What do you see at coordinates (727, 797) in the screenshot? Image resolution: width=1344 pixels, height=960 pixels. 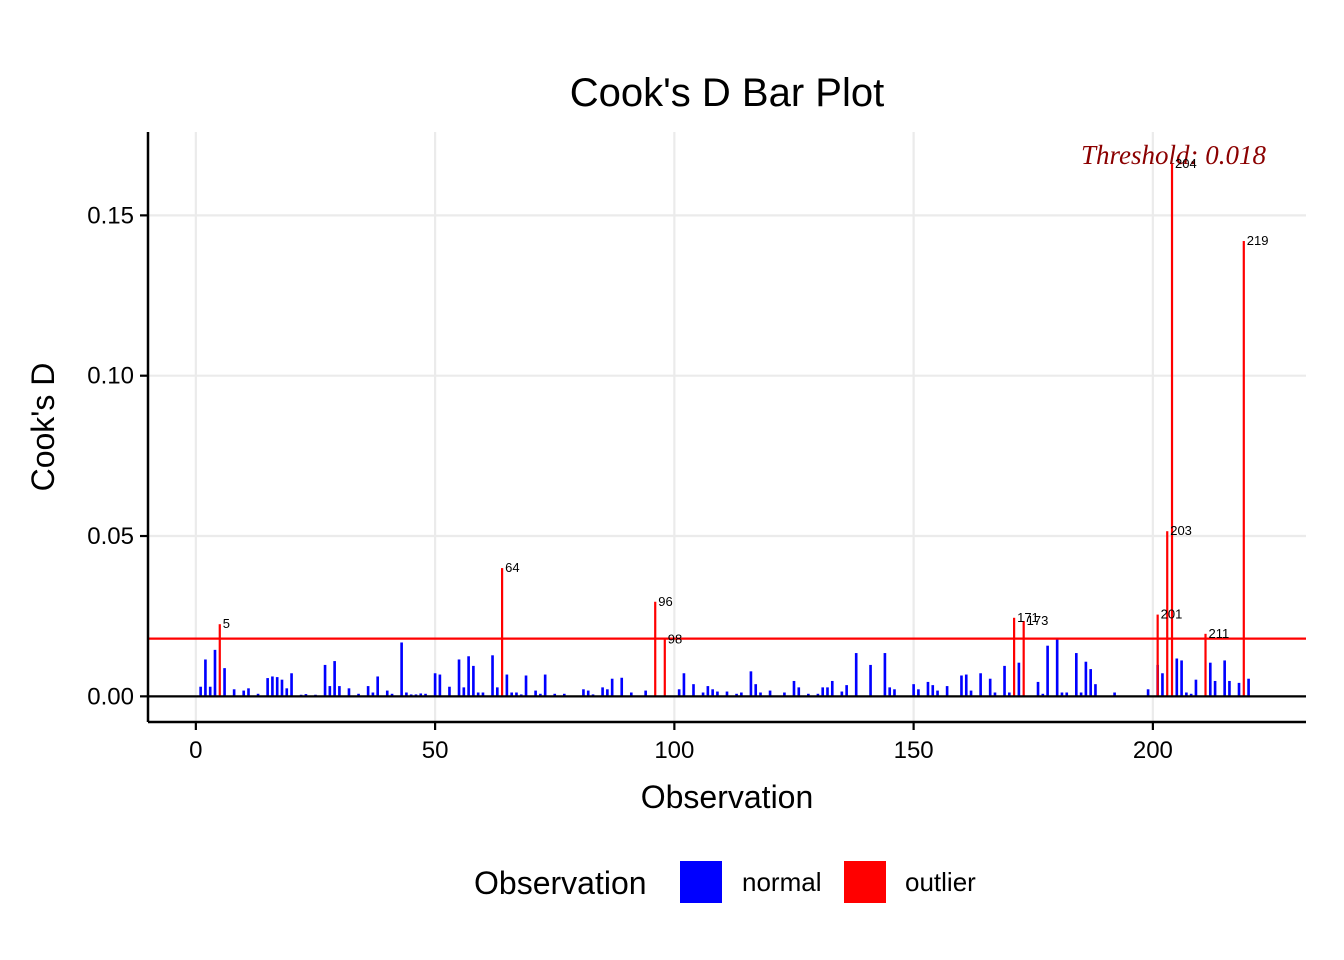 I see `x-axis-title: Observation` at bounding box center [727, 797].